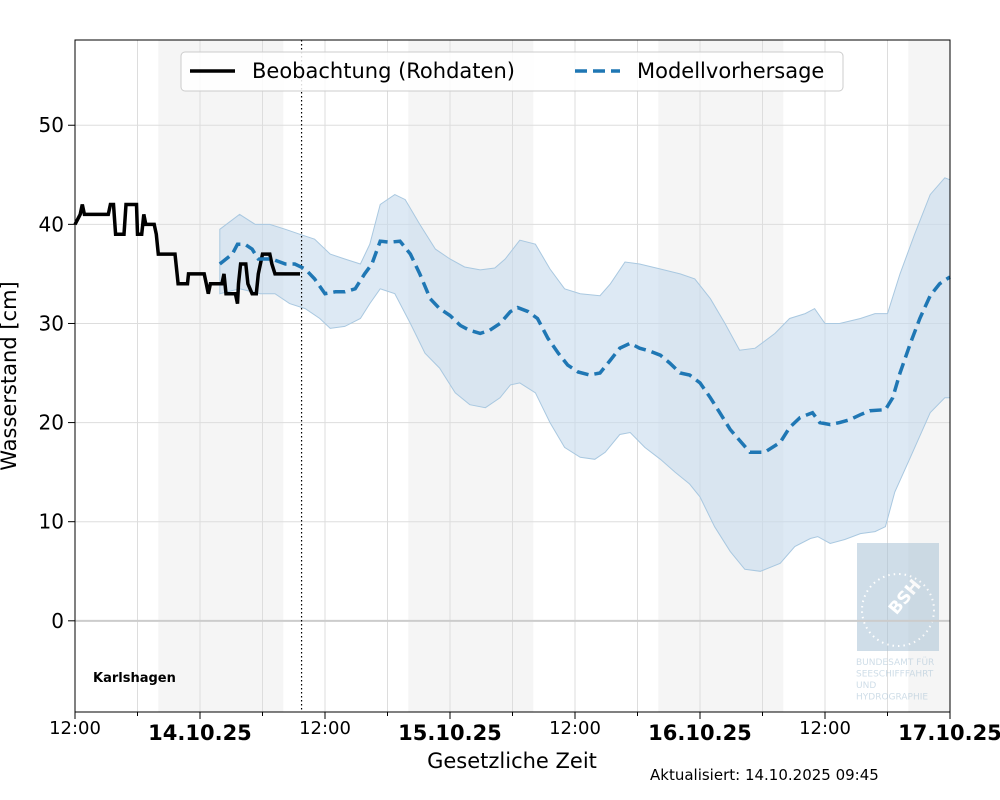  Describe the element at coordinates (134, 678) in the screenshot. I see `station-label: Karlshagen` at that location.